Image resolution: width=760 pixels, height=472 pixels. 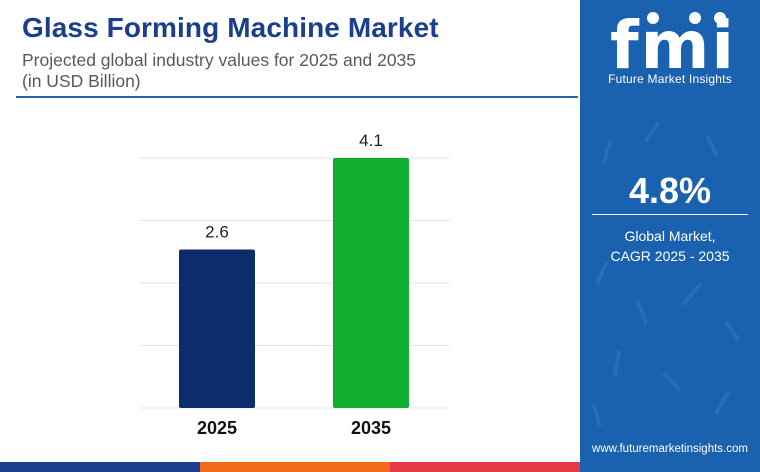 What do you see at coordinates (100, 467) in the screenshot?
I see `strip-segment-blue` at bounding box center [100, 467].